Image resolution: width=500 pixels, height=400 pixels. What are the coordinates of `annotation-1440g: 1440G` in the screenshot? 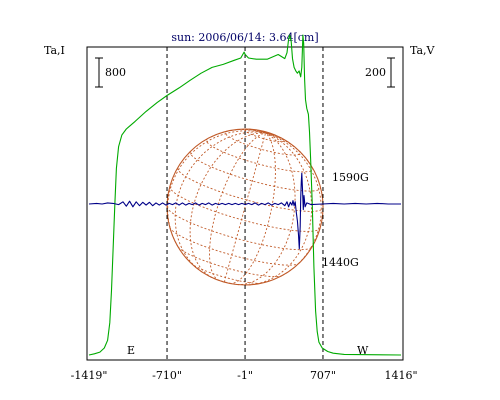 It's located at (340, 262).